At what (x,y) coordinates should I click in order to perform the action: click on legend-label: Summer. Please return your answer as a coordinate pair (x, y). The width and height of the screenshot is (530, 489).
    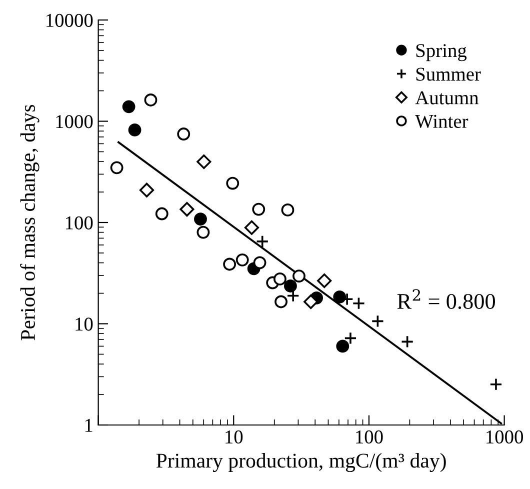
    Looking at the image, I should click on (448, 74).